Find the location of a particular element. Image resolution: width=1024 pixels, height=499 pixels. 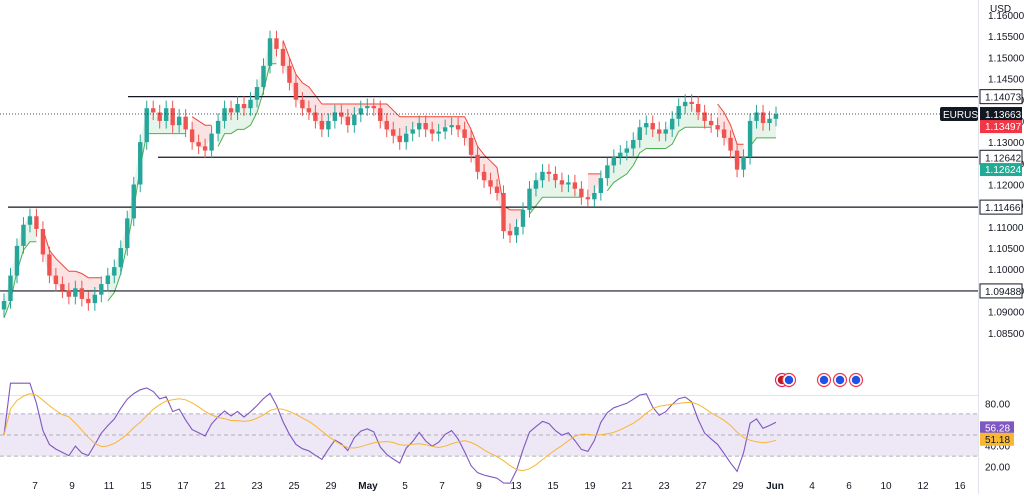

stop-down-line is located at coordinates (730, 124).